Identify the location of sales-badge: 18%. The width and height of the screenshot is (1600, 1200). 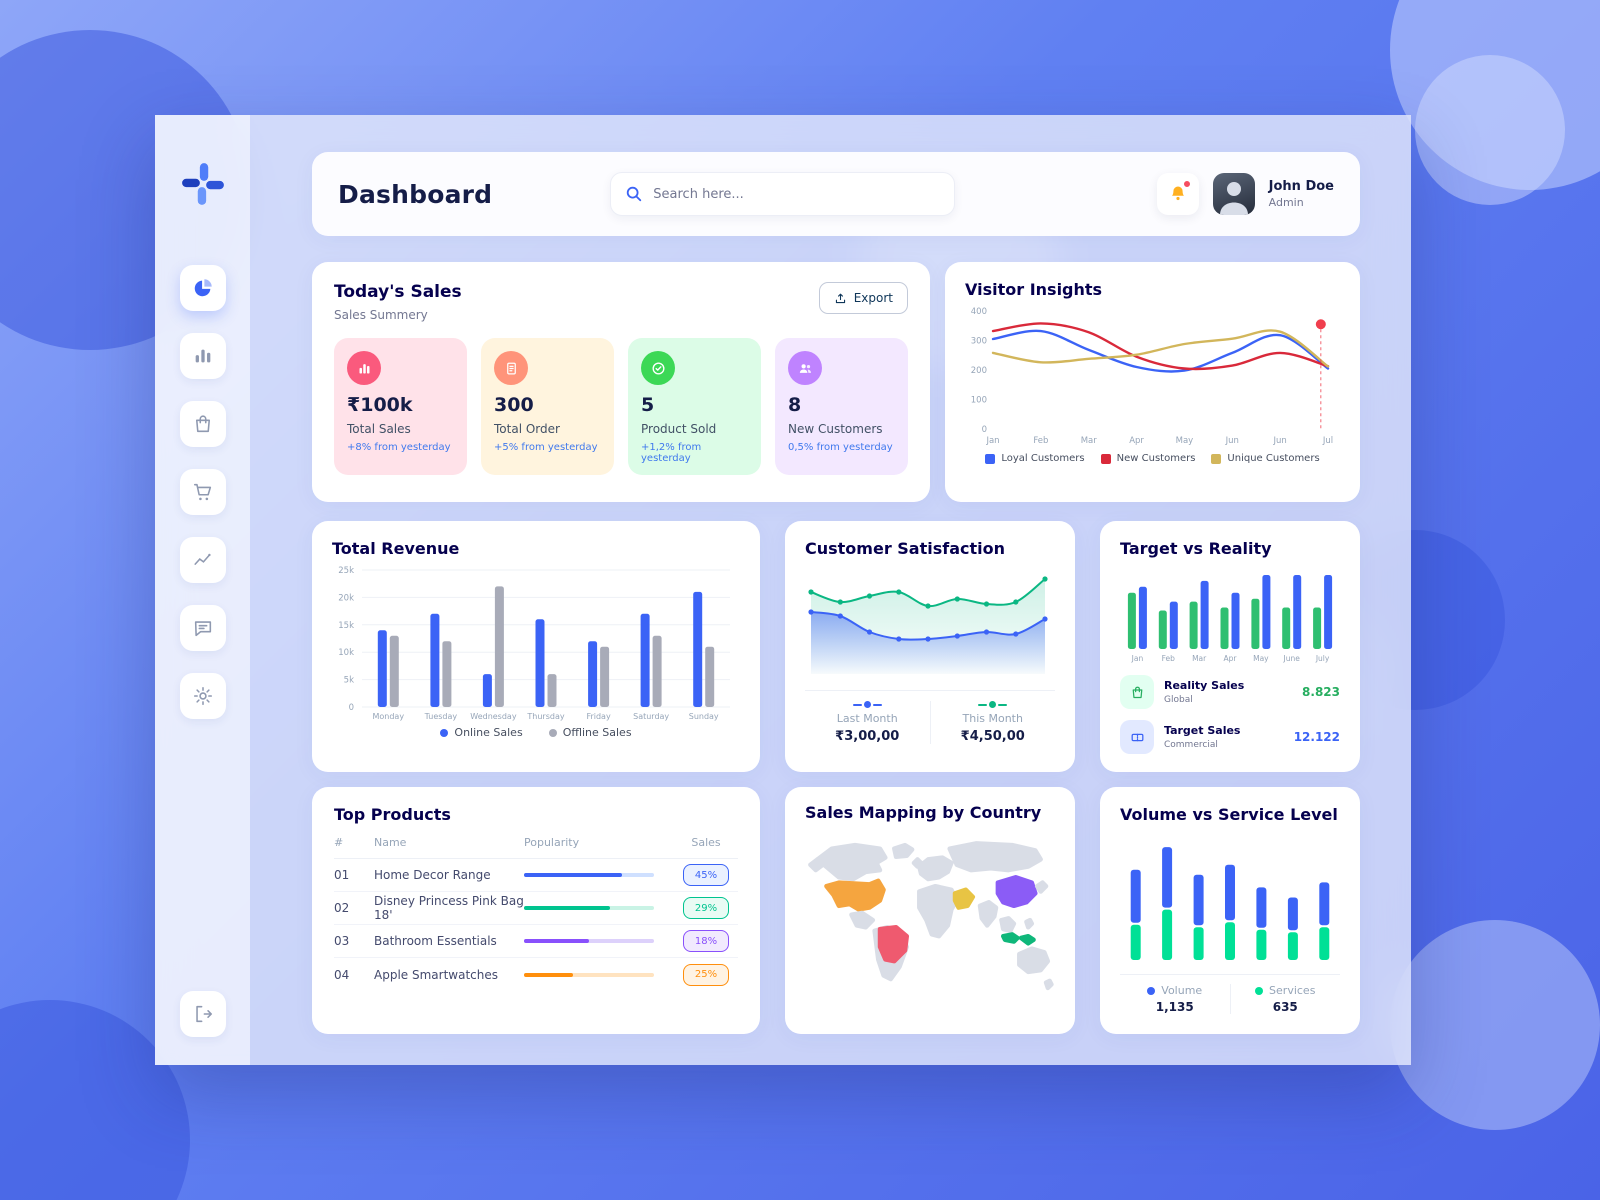
(706, 941).